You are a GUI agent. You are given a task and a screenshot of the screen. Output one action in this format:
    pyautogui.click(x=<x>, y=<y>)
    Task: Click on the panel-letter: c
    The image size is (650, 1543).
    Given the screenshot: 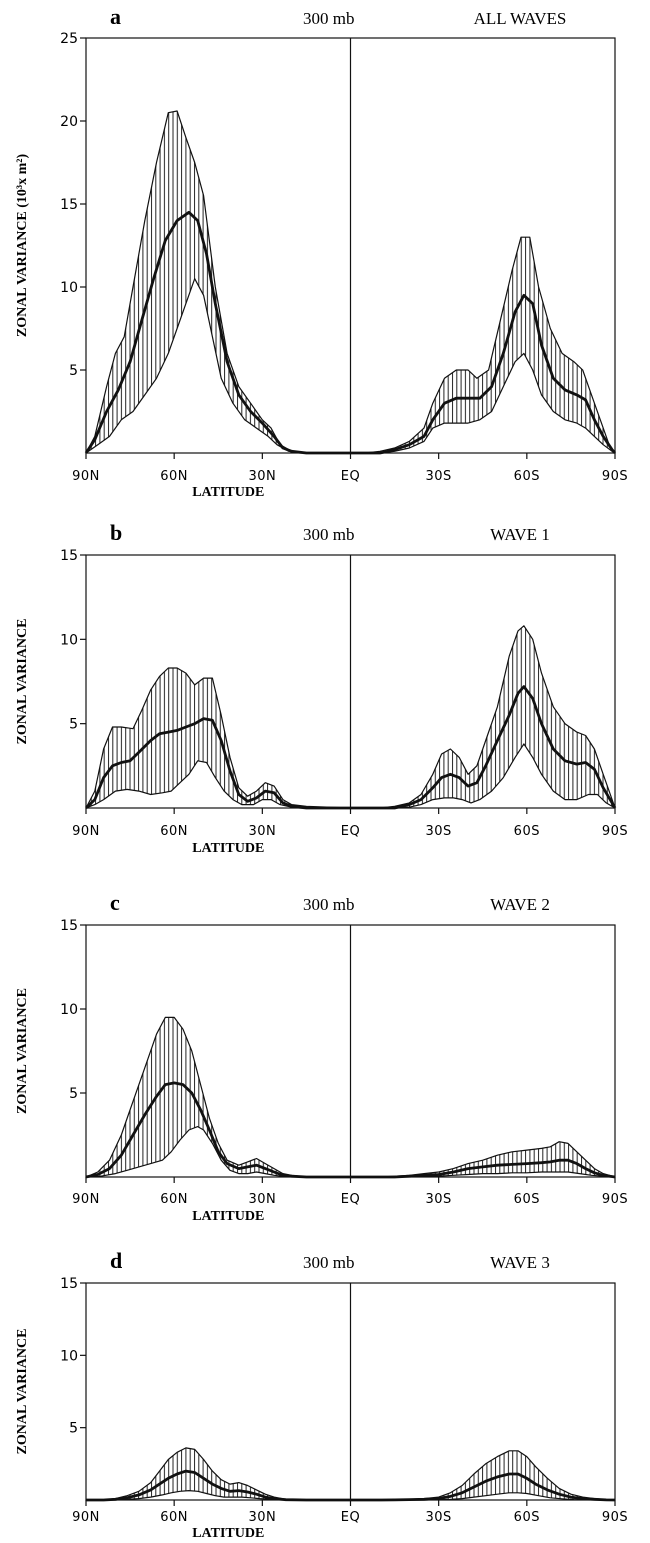 What is the action you would take?
    pyautogui.click(x=115, y=902)
    